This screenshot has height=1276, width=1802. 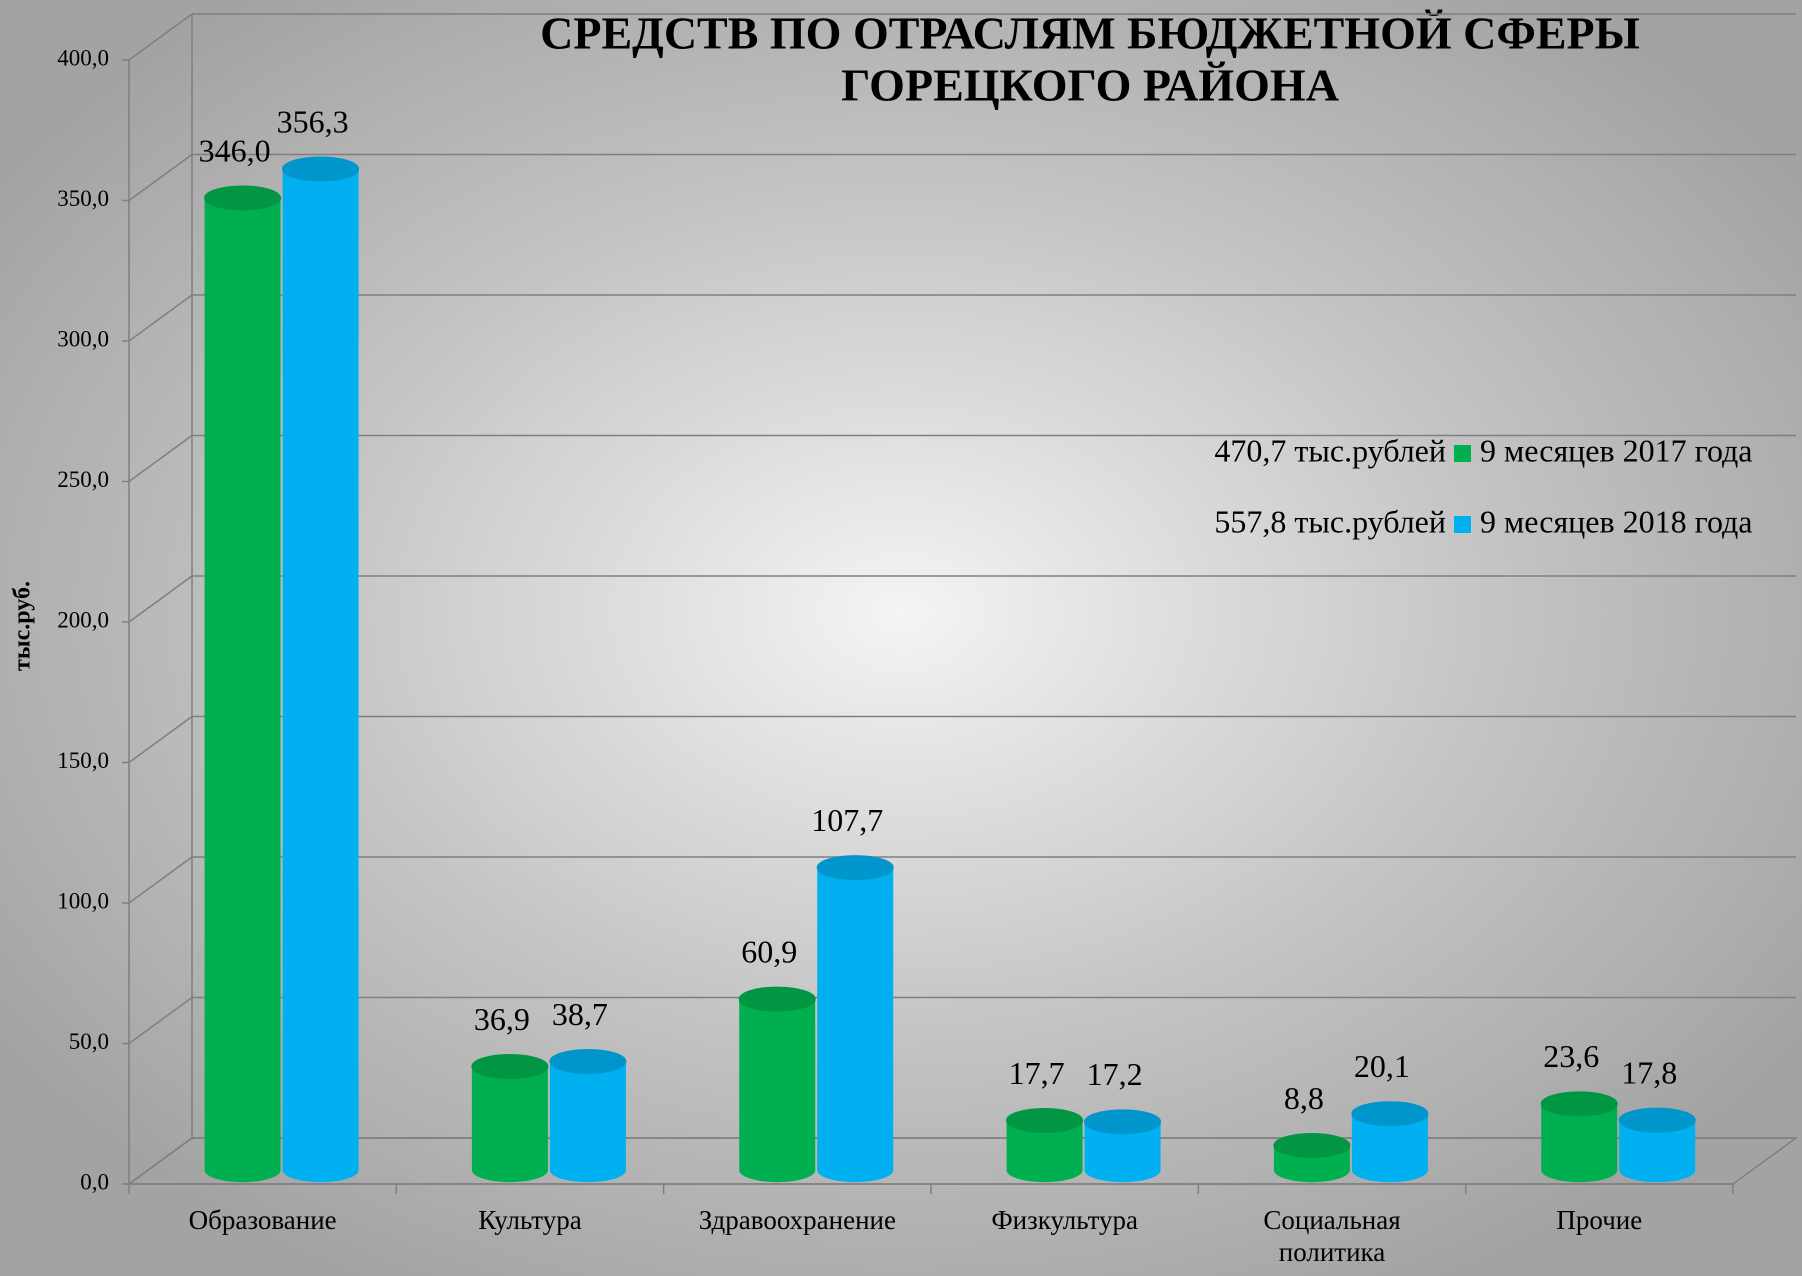 What do you see at coordinates (1599, 1220) in the screenshot?
I see `x-tick-label: Прочие` at bounding box center [1599, 1220].